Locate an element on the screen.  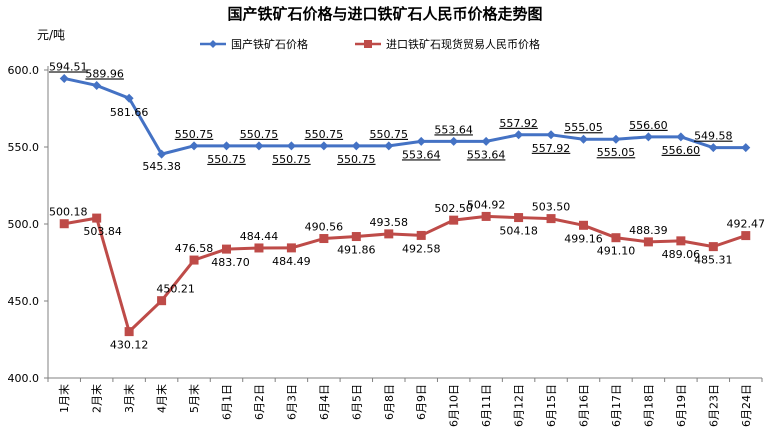
x-tick-label: 6月12日 is located at coordinates (519, 405).